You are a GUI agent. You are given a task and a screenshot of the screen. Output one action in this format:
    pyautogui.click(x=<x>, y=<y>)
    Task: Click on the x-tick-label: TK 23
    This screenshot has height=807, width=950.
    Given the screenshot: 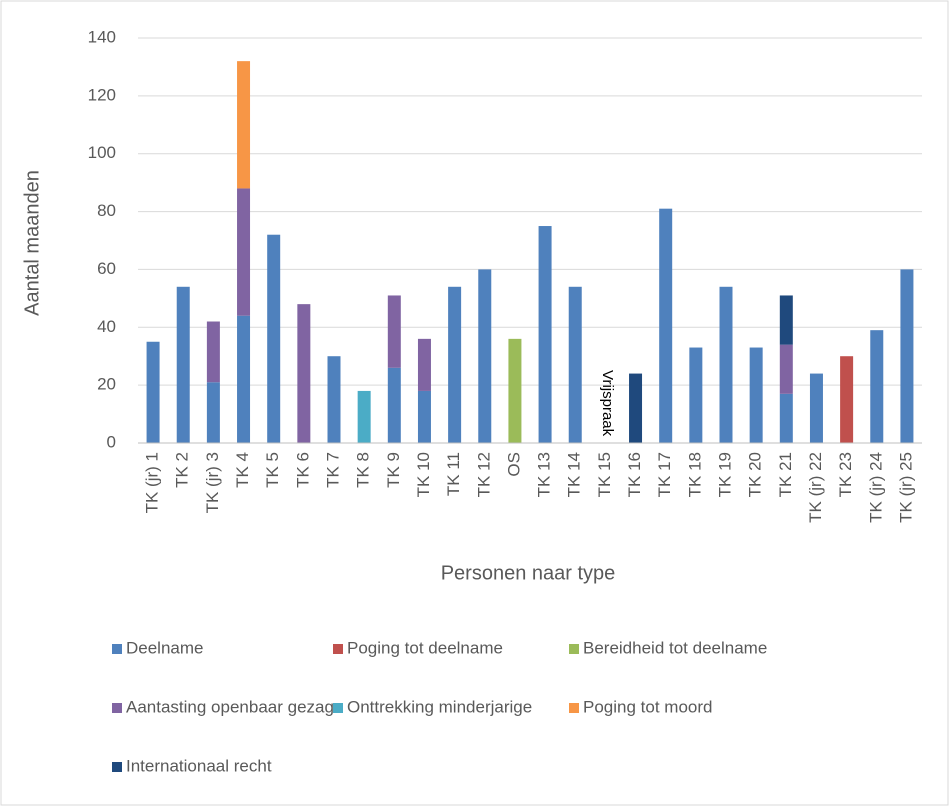 What is the action you would take?
    pyautogui.click(x=845, y=474)
    